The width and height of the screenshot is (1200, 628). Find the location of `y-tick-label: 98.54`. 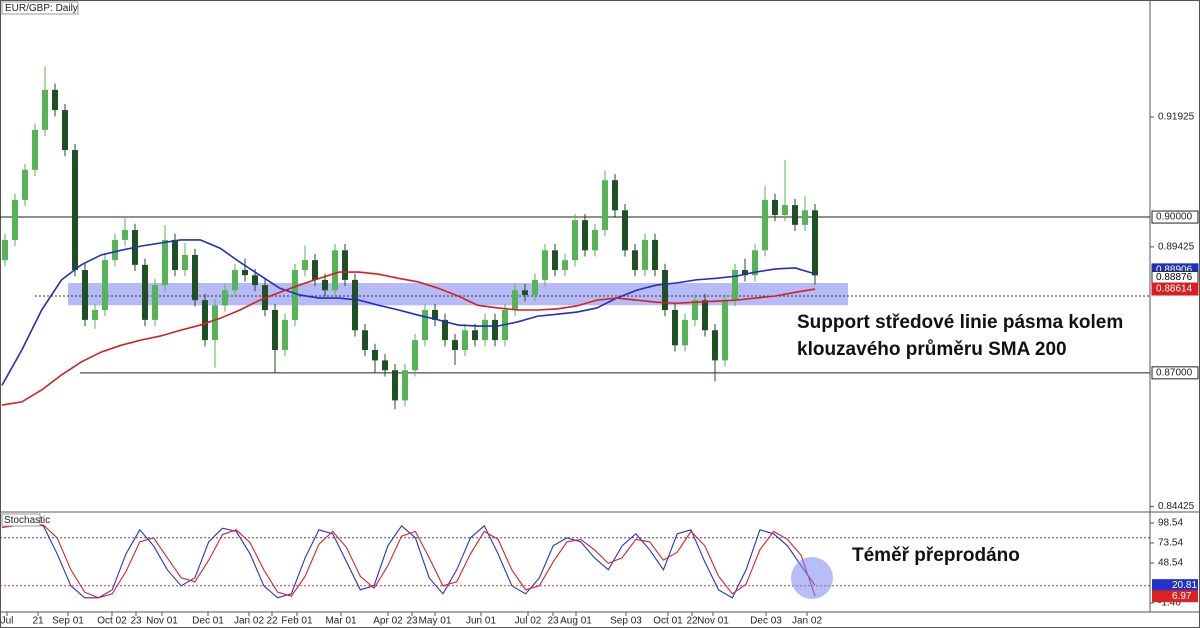

y-tick-label: 98.54 is located at coordinates (1170, 523).